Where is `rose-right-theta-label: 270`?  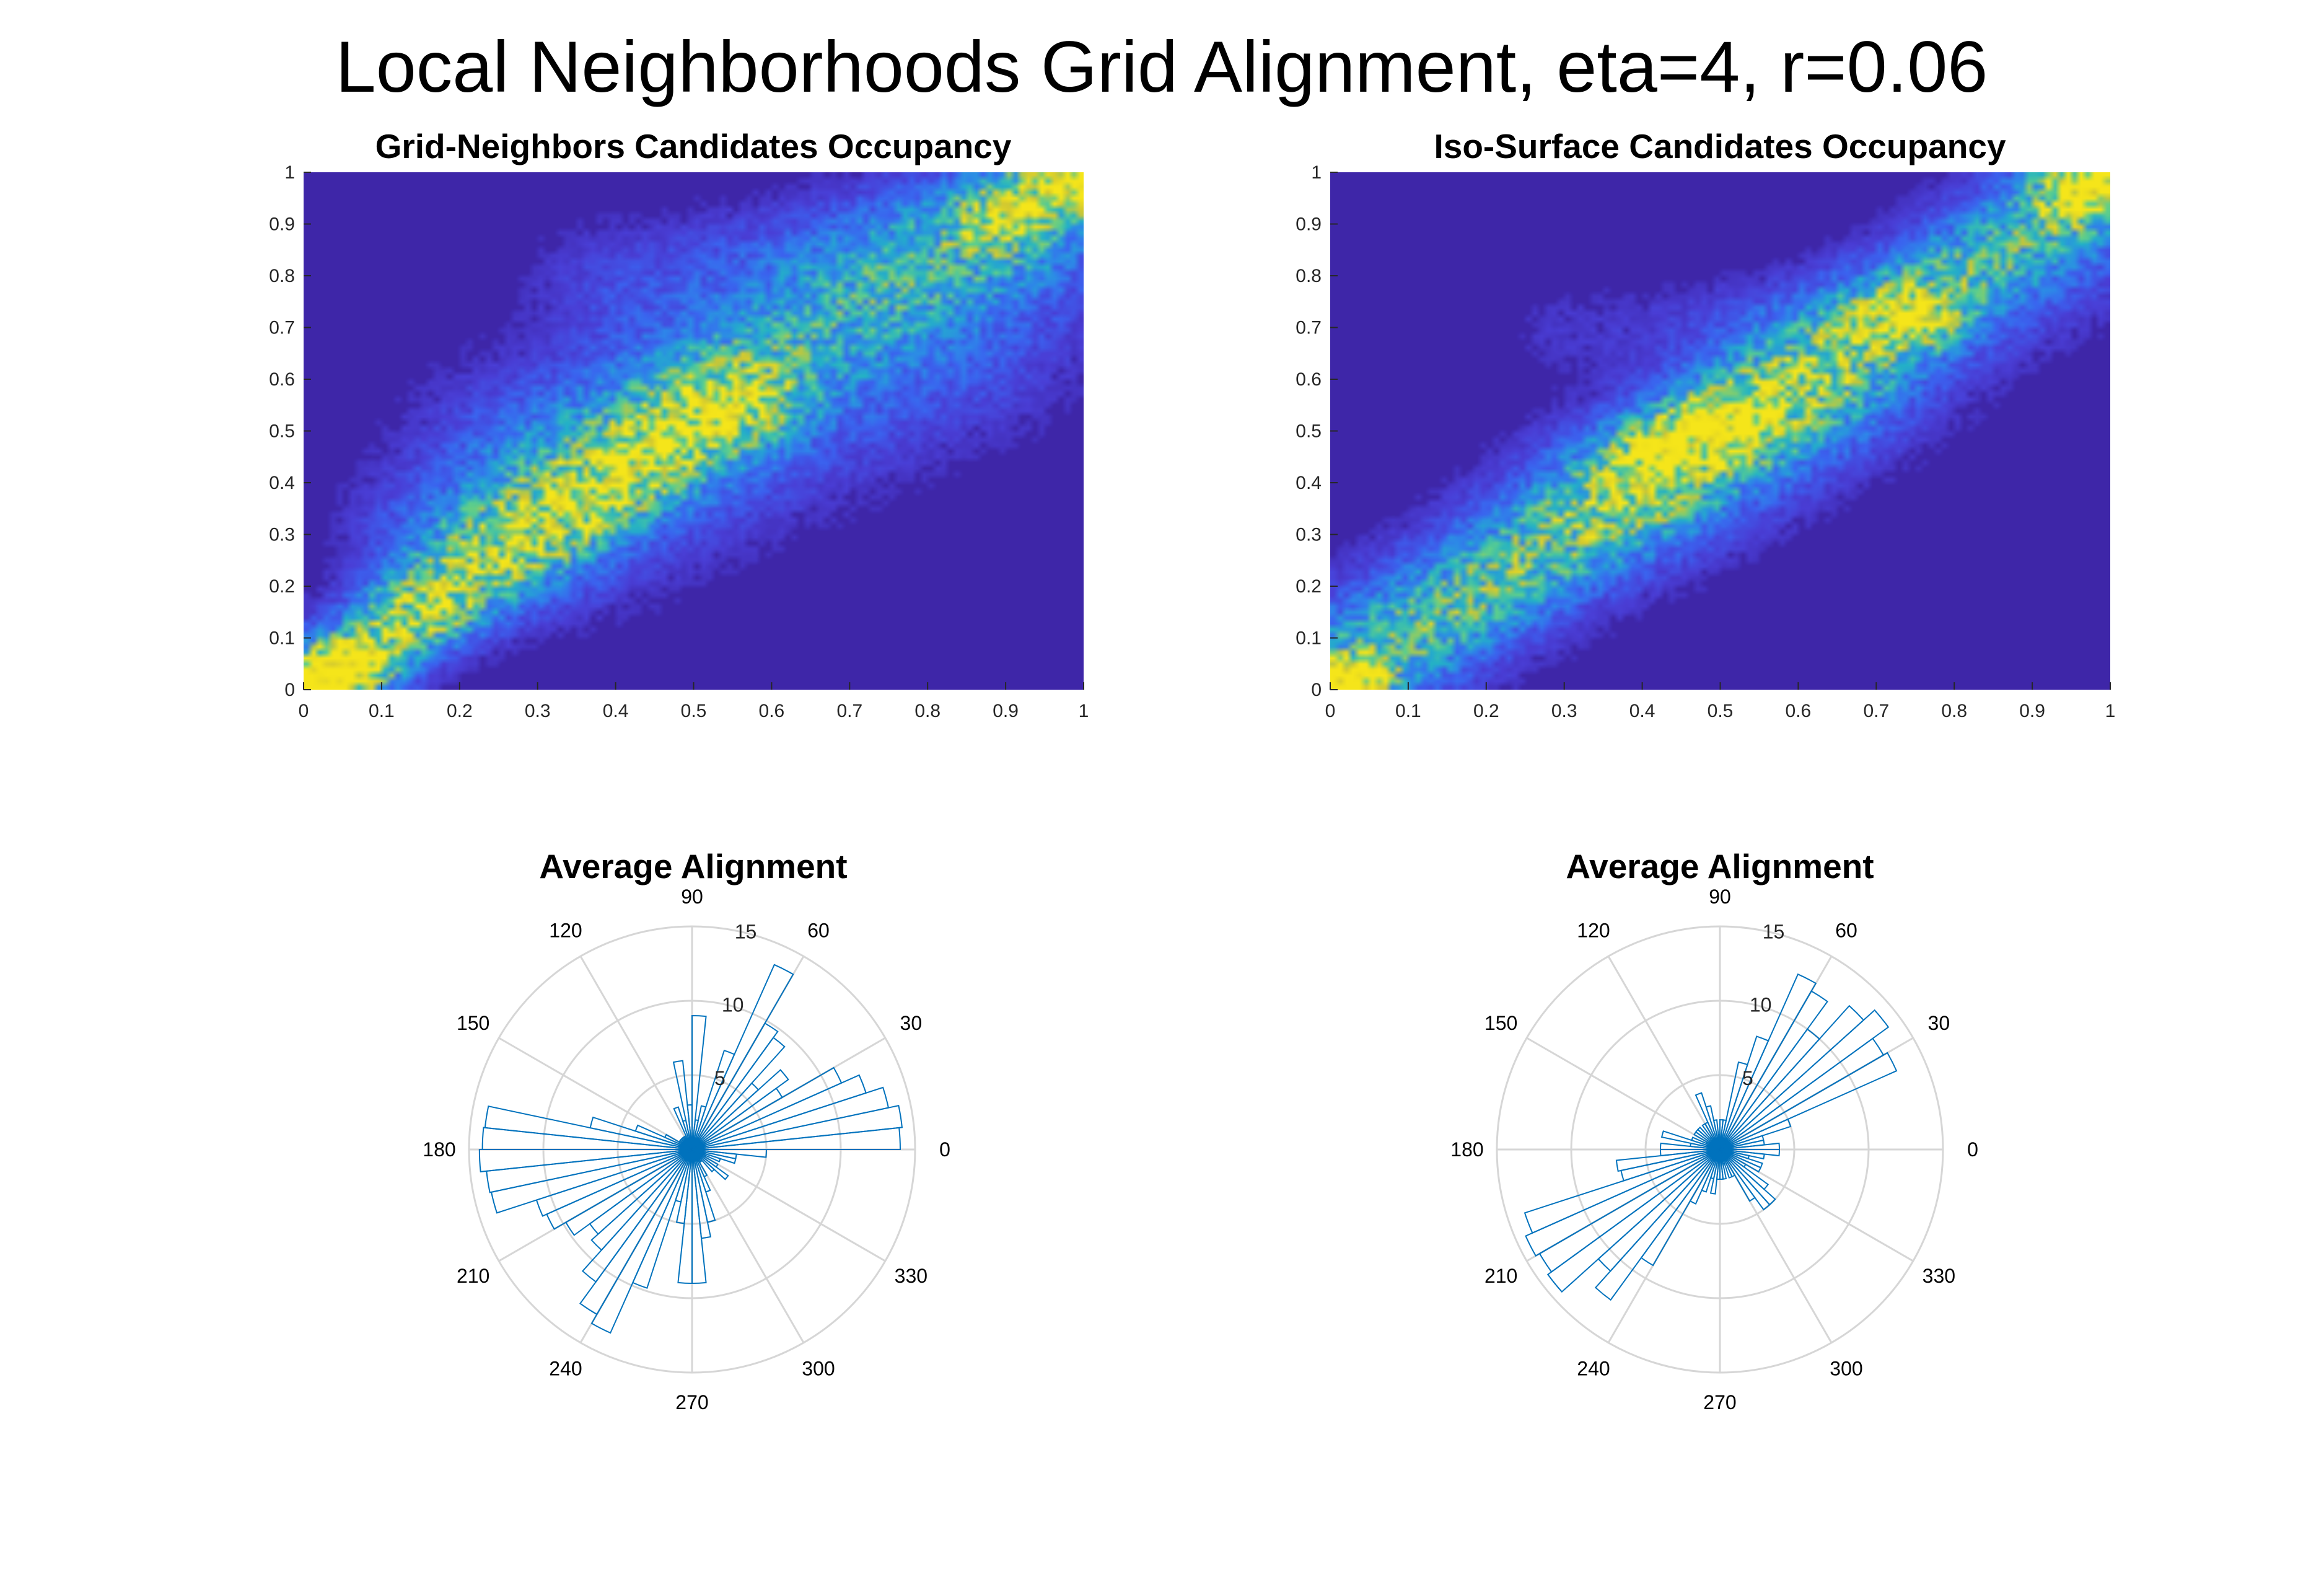 rose-right-theta-label: 270 is located at coordinates (1720, 1402).